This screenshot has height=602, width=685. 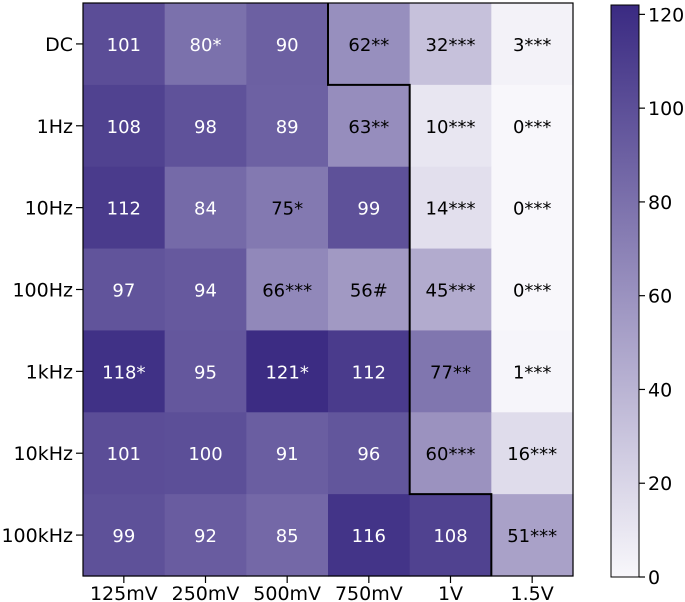 I want to click on heatmap-cell-10kHz-125mV, so click(x=124, y=453).